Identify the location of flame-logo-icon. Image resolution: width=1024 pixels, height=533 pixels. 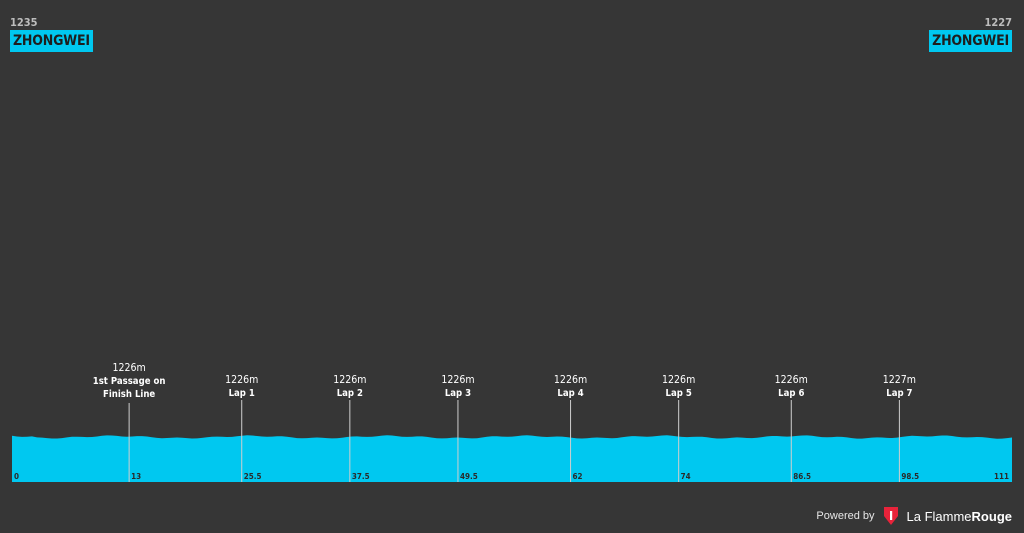
(890, 516).